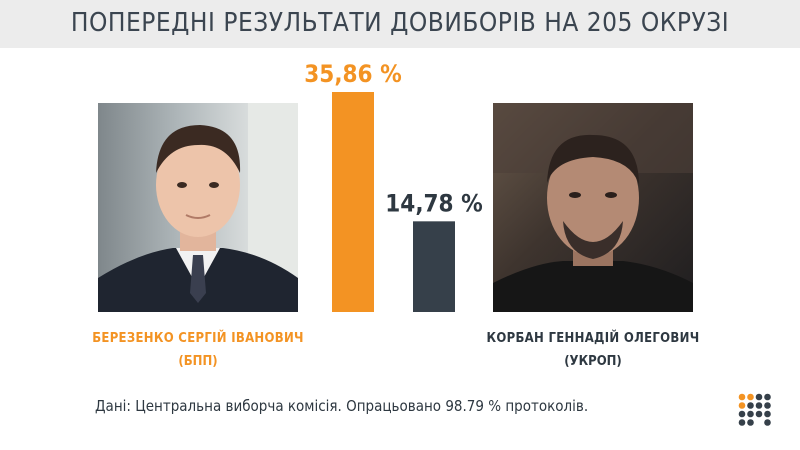 Image resolution: width=800 pixels, height=450 pixels. I want to click on candidate-1-party: (БПП), so click(198, 361).